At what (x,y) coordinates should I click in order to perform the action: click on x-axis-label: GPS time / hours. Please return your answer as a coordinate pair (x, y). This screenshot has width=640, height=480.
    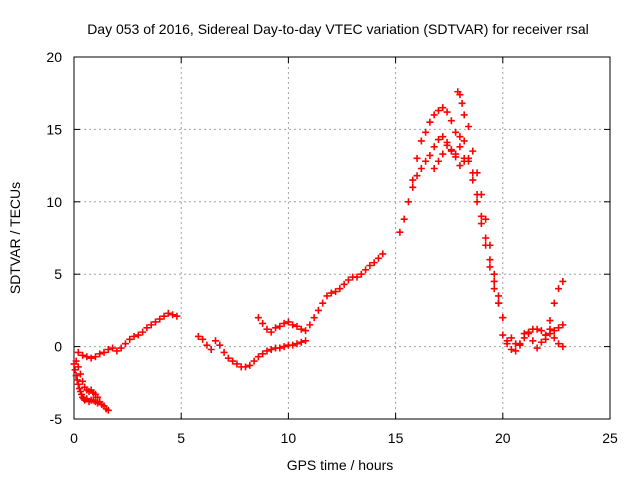
    Looking at the image, I should click on (340, 465).